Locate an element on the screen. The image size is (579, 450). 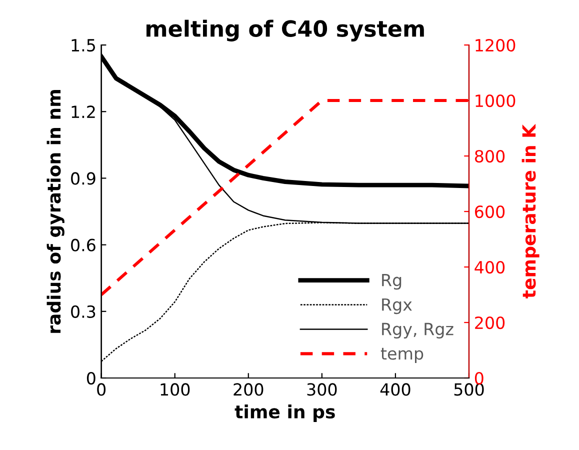
x-tick-label: 300 is located at coordinates (322, 389).